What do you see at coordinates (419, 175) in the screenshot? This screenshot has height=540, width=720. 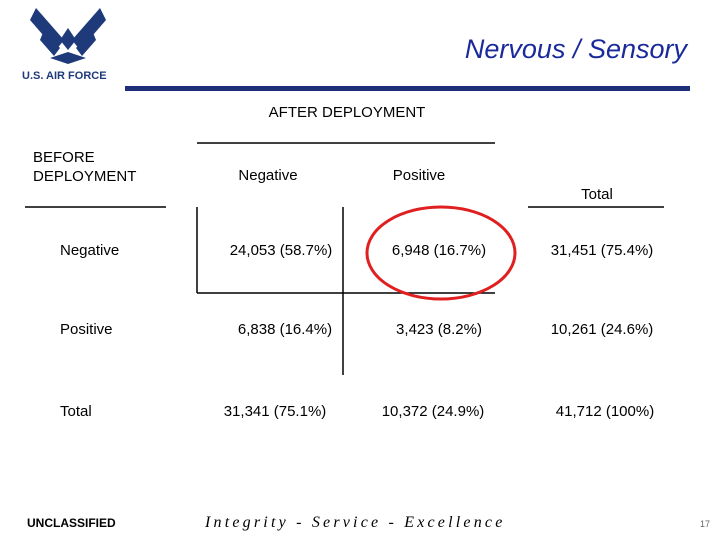 I see `column-header: Positive` at bounding box center [419, 175].